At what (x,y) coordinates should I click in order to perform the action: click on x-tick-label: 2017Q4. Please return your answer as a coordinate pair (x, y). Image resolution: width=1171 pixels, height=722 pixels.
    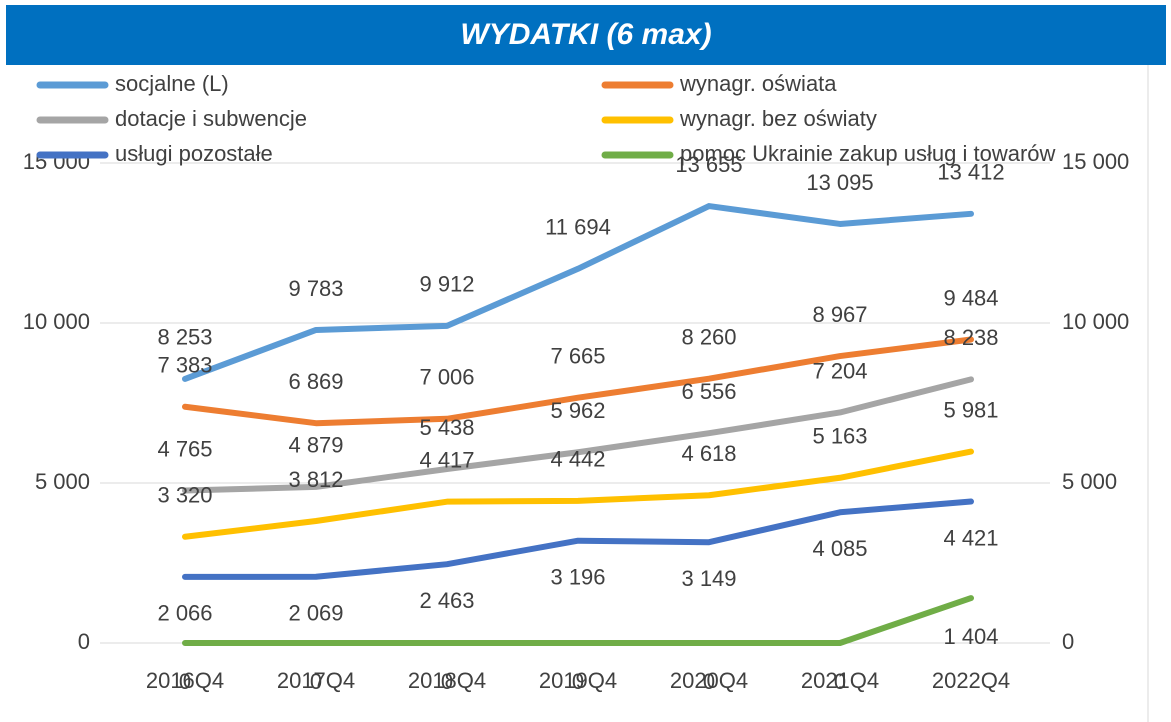
    Looking at the image, I should click on (316, 680).